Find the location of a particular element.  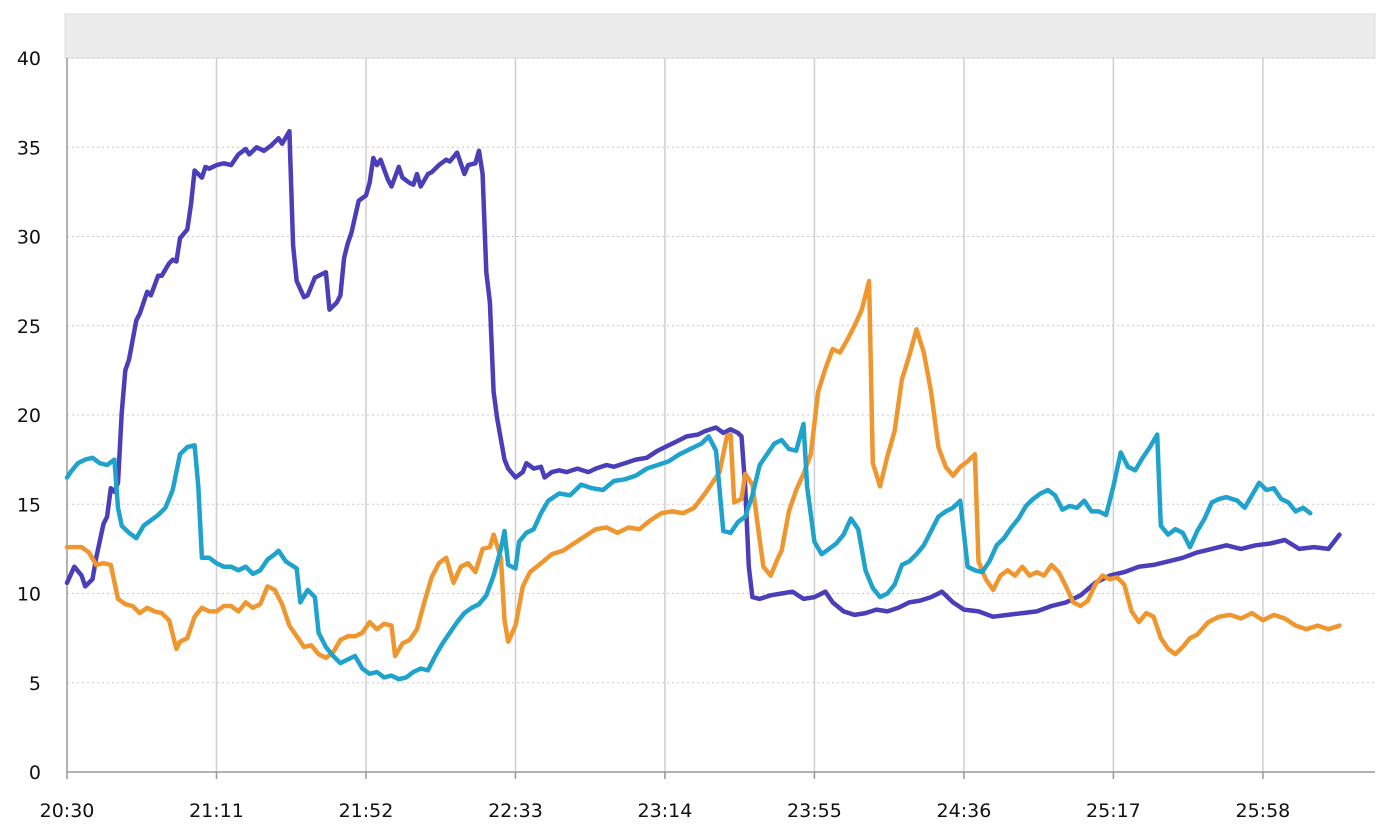

x-tick-label: 22:33 is located at coordinates (515, 811).